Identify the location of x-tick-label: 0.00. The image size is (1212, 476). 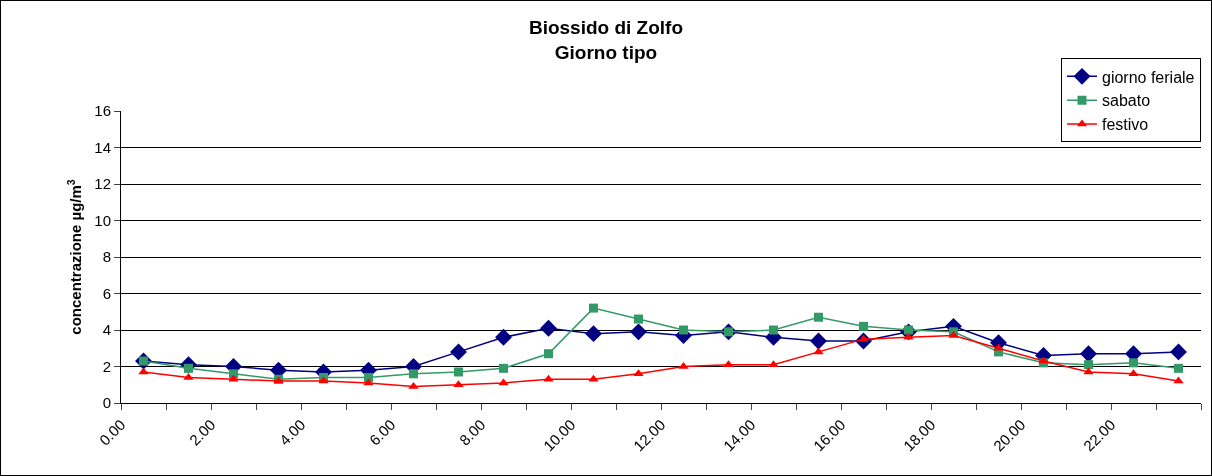
(112, 432).